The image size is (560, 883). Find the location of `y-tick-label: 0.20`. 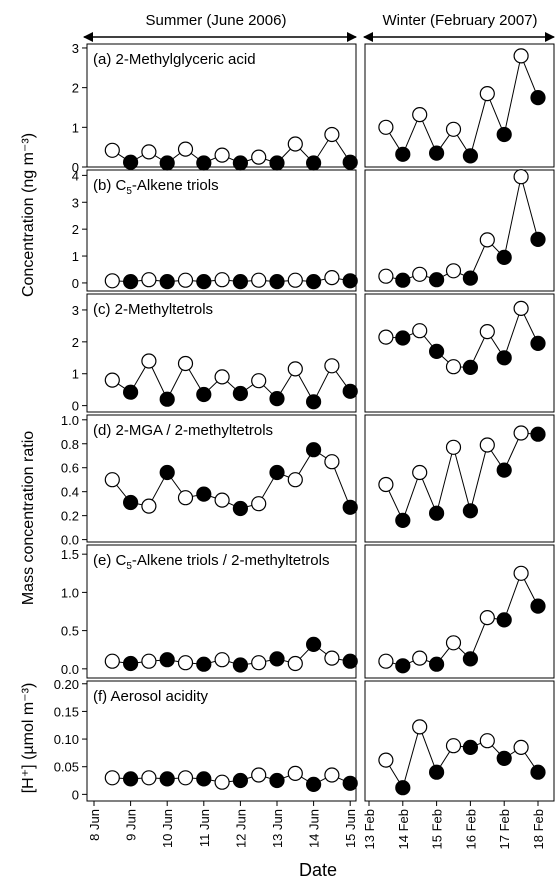

y-tick-label: 0.20 is located at coordinates (66, 684).